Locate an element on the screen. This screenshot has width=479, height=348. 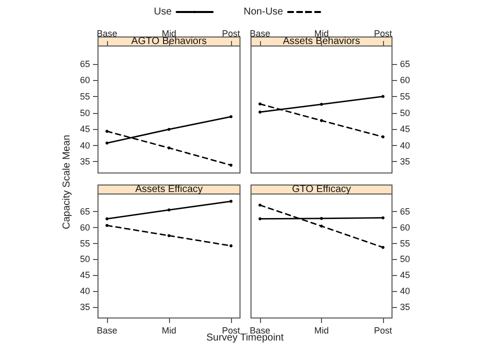
legend-label: Non-Use is located at coordinates (264, 12).